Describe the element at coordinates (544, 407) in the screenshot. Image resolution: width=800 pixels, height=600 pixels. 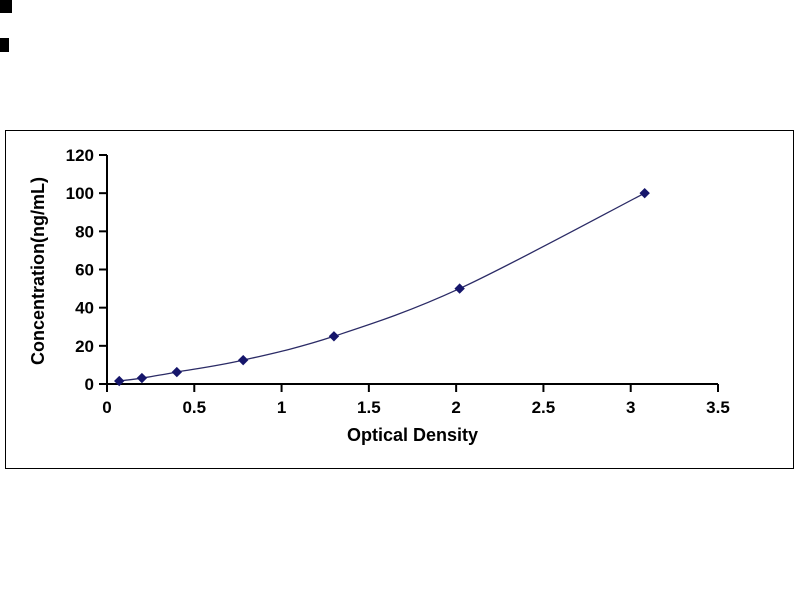
I see `x-tick-label: 2.5` at that location.